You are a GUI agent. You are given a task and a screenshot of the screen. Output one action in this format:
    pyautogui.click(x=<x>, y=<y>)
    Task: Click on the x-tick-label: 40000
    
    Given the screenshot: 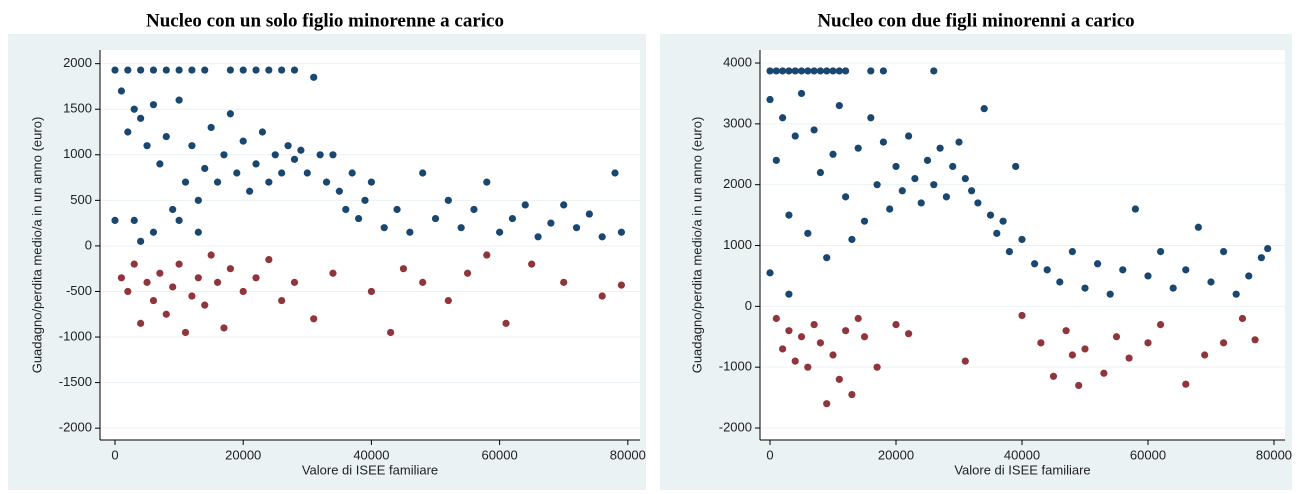 What is the action you would take?
    pyautogui.click(x=1022, y=454)
    